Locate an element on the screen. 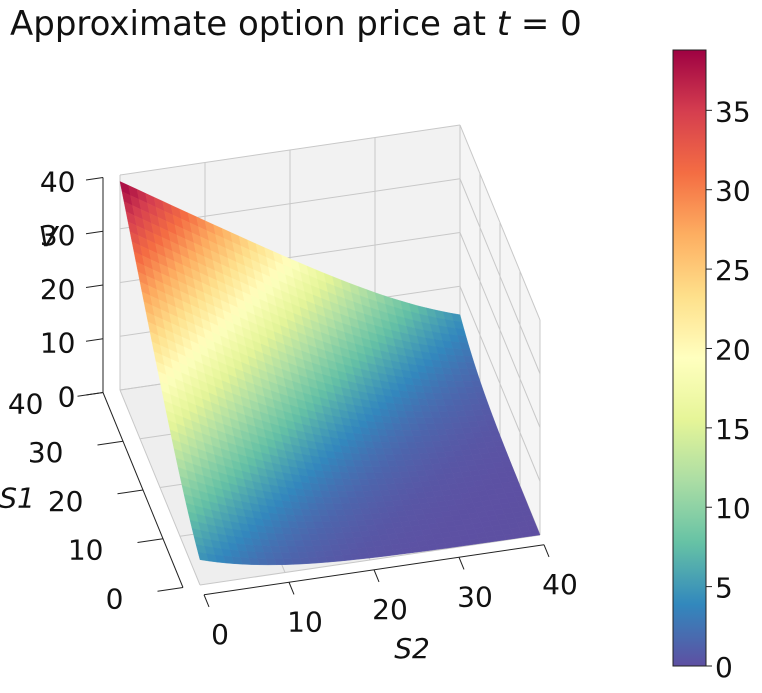 The height and width of the screenshot is (693, 762). y-tick-label: 40 is located at coordinates (26, 403).